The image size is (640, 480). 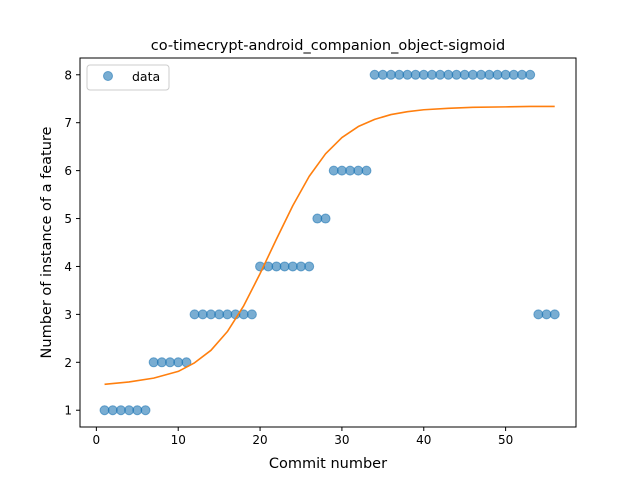 What do you see at coordinates (68, 219) in the screenshot?
I see `y-tick-label: 5` at bounding box center [68, 219].